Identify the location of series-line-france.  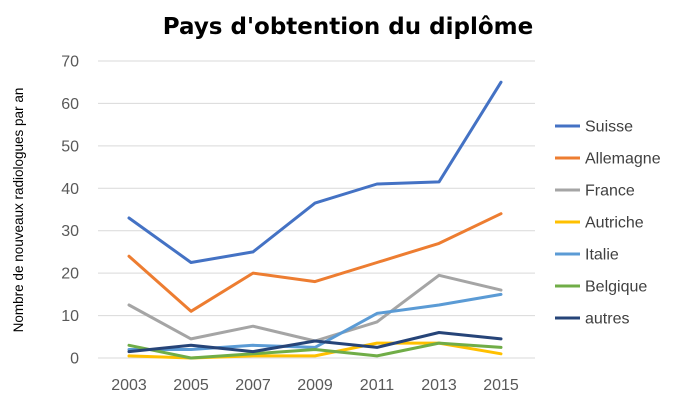
(315, 308).